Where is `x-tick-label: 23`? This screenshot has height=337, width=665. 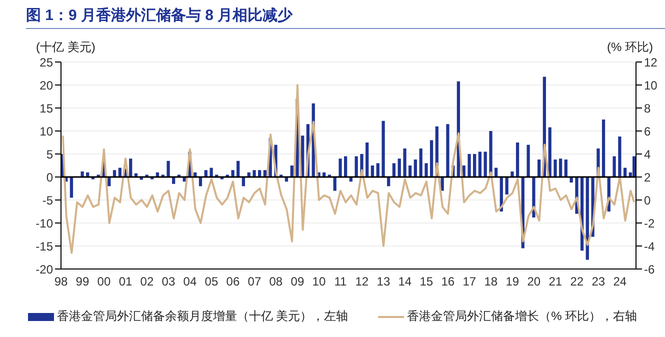 x-tick-label: 23 is located at coordinates (599, 281).